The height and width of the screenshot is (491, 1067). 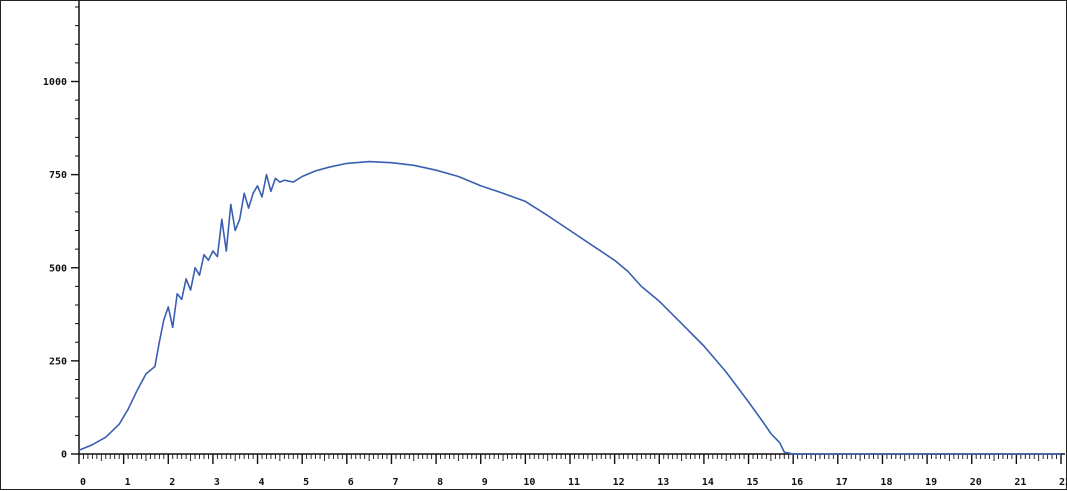 What do you see at coordinates (931, 482) in the screenshot?
I see `x-tick-label: 19` at bounding box center [931, 482].